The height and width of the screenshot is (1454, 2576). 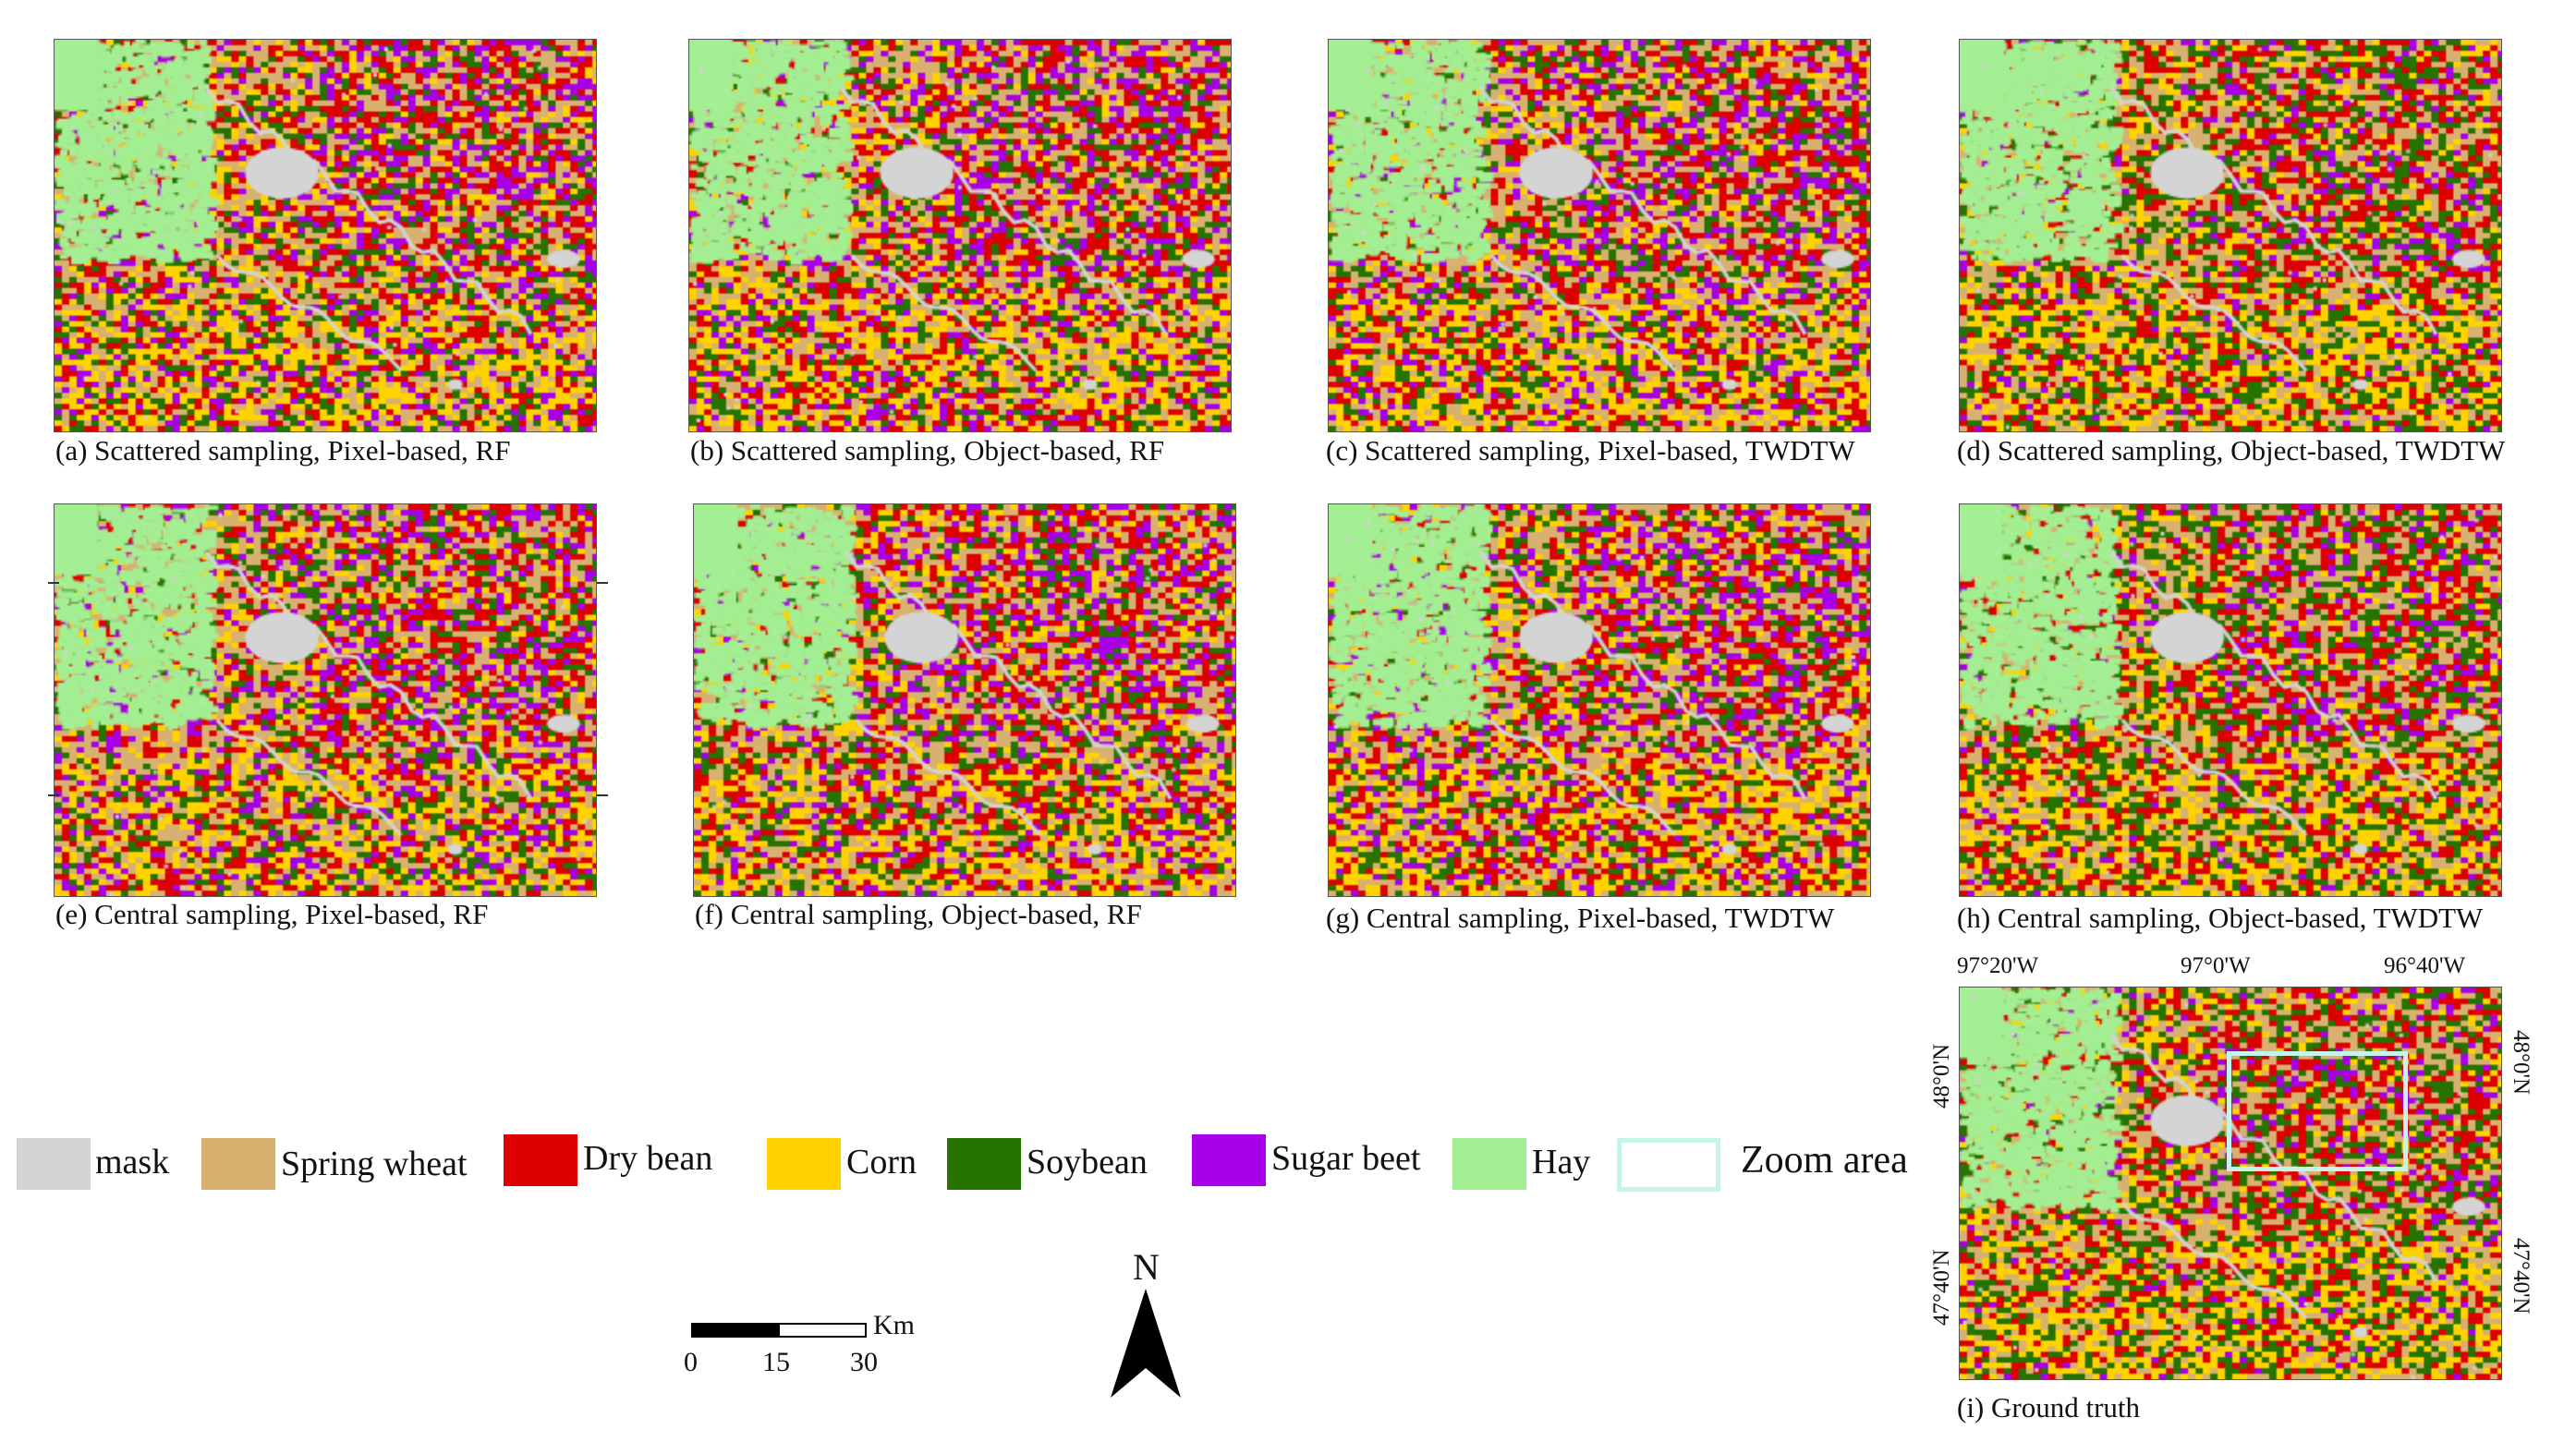 What do you see at coordinates (132, 1162) in the screenshot?
I see `legend-label: mask` at bounding box center [132, 1162].